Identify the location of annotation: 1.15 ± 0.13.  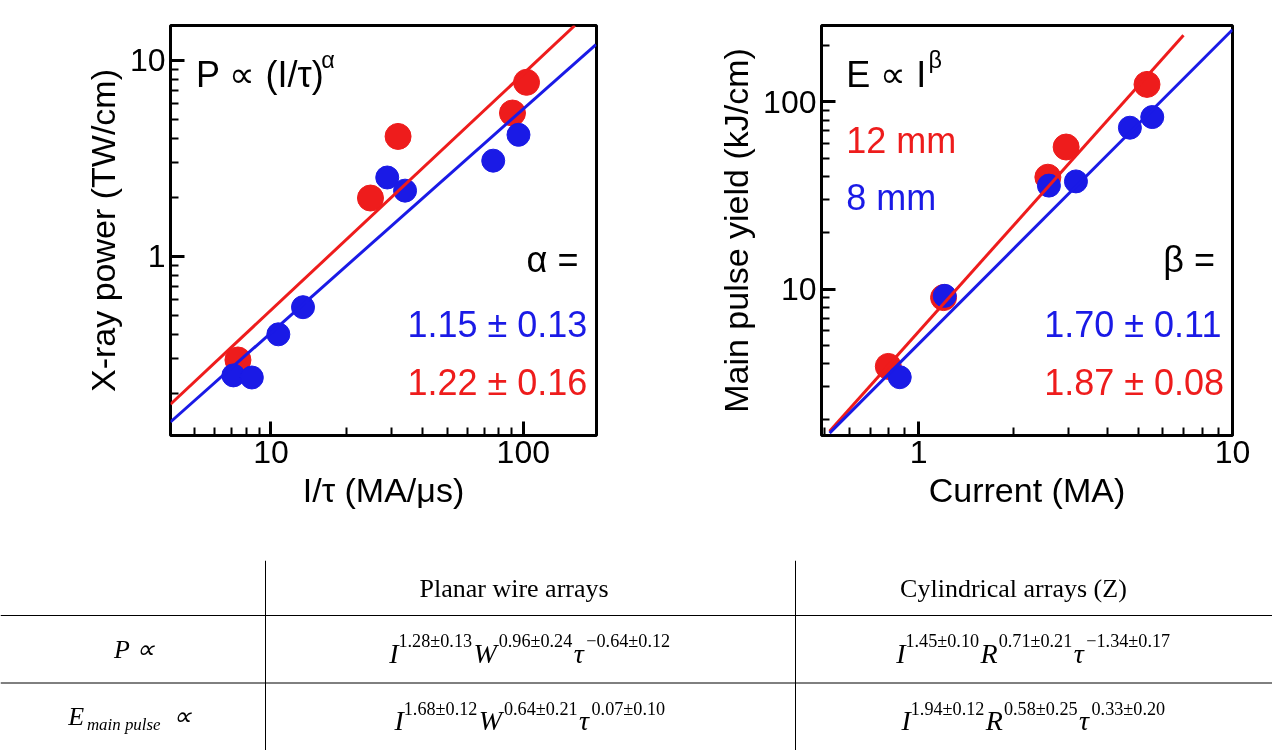
(497, 325).